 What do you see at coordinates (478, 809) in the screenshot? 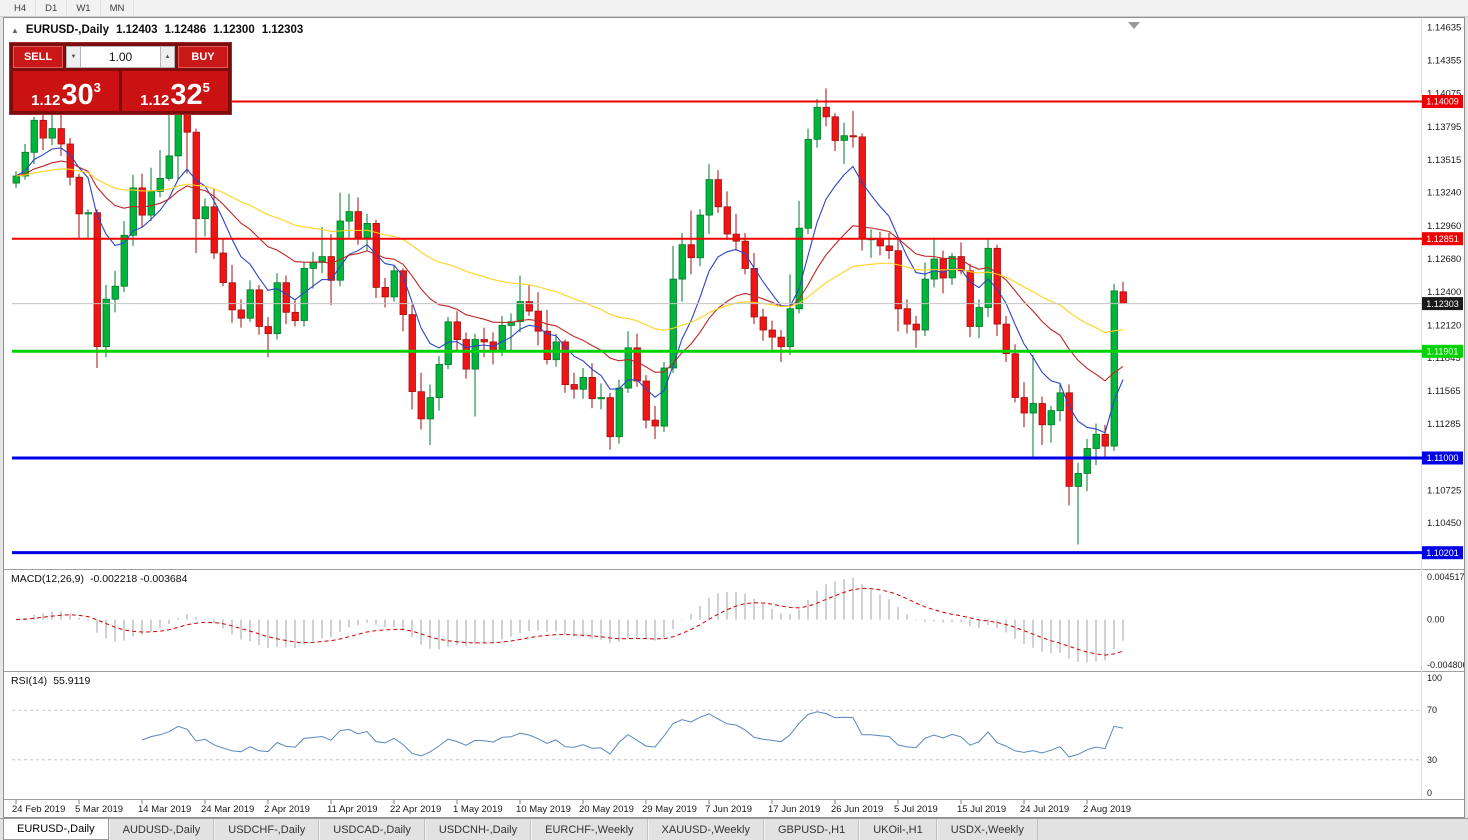
I see `svg-text: 1 May 2019` at bounding box center [478, 809].